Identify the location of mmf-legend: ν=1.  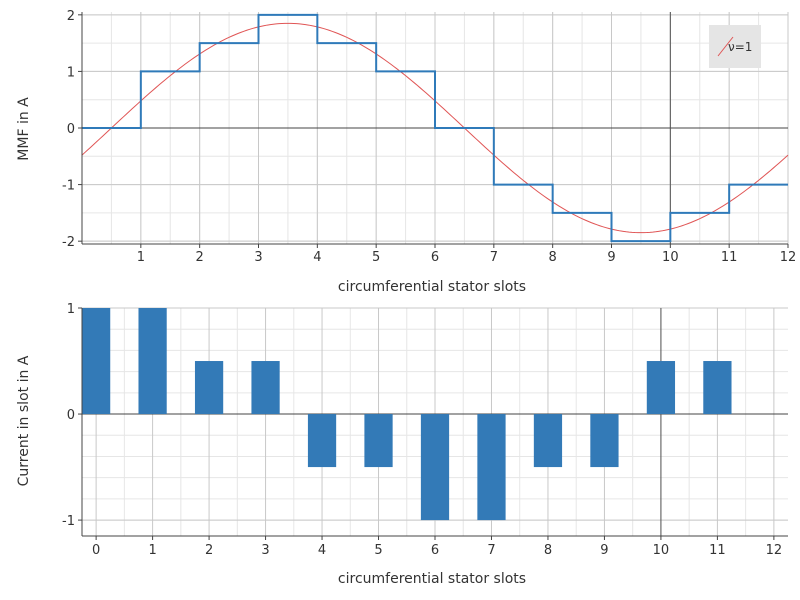
(735, 46).